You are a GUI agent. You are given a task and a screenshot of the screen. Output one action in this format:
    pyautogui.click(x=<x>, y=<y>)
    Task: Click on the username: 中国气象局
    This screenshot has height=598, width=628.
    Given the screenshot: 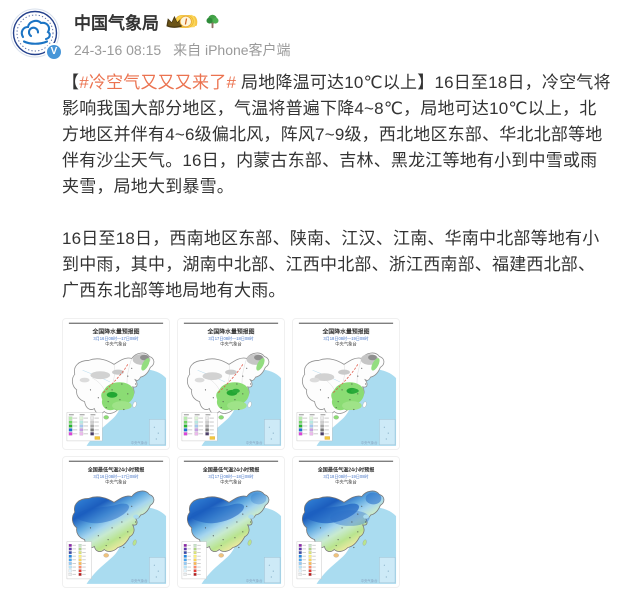 What is the action you would take?
    pyautogui.click(x=116, y=23)
    